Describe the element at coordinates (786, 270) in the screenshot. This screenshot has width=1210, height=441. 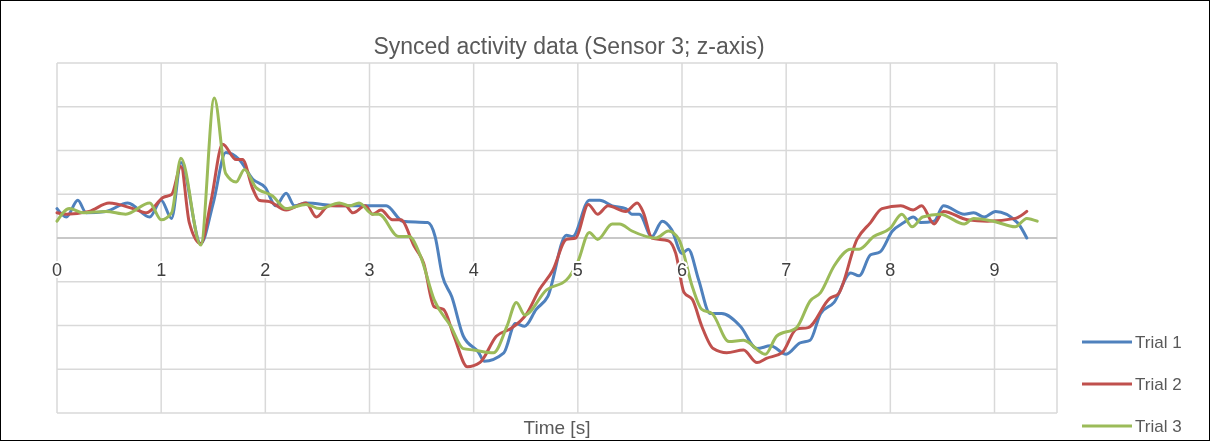
I see `x-tick-label: 7` at that location.